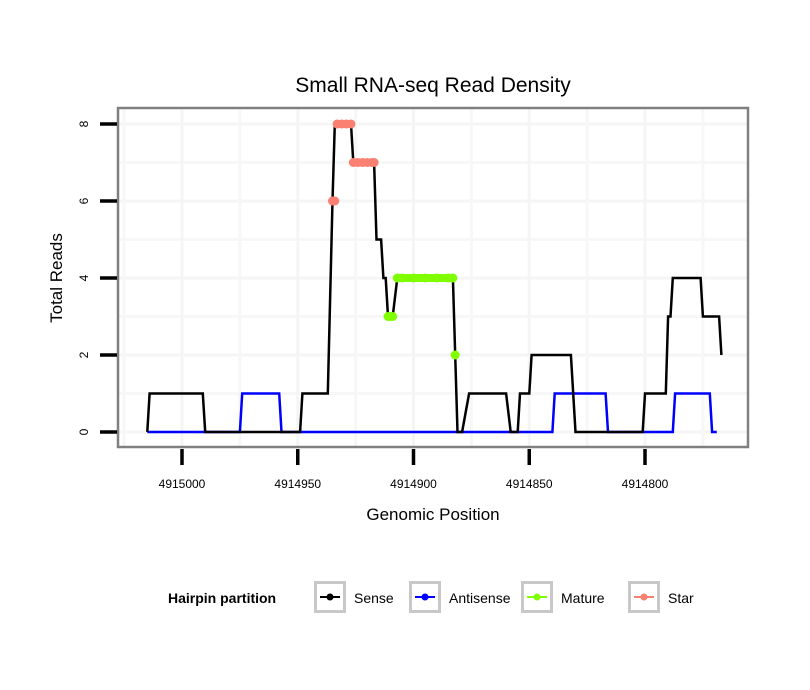 This screenshot has height=690, width=810. I want to click on series-mature, so click(421, 316).